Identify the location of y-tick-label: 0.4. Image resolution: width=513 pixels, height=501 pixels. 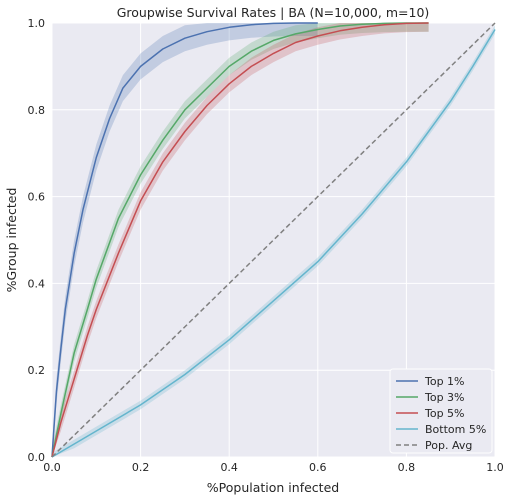
(37, 283).